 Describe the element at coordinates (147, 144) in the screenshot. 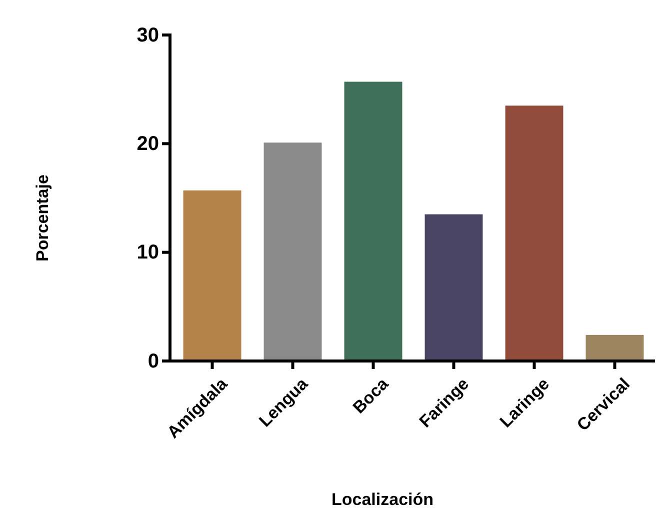

I see `y-tick-label: 20` at that location.